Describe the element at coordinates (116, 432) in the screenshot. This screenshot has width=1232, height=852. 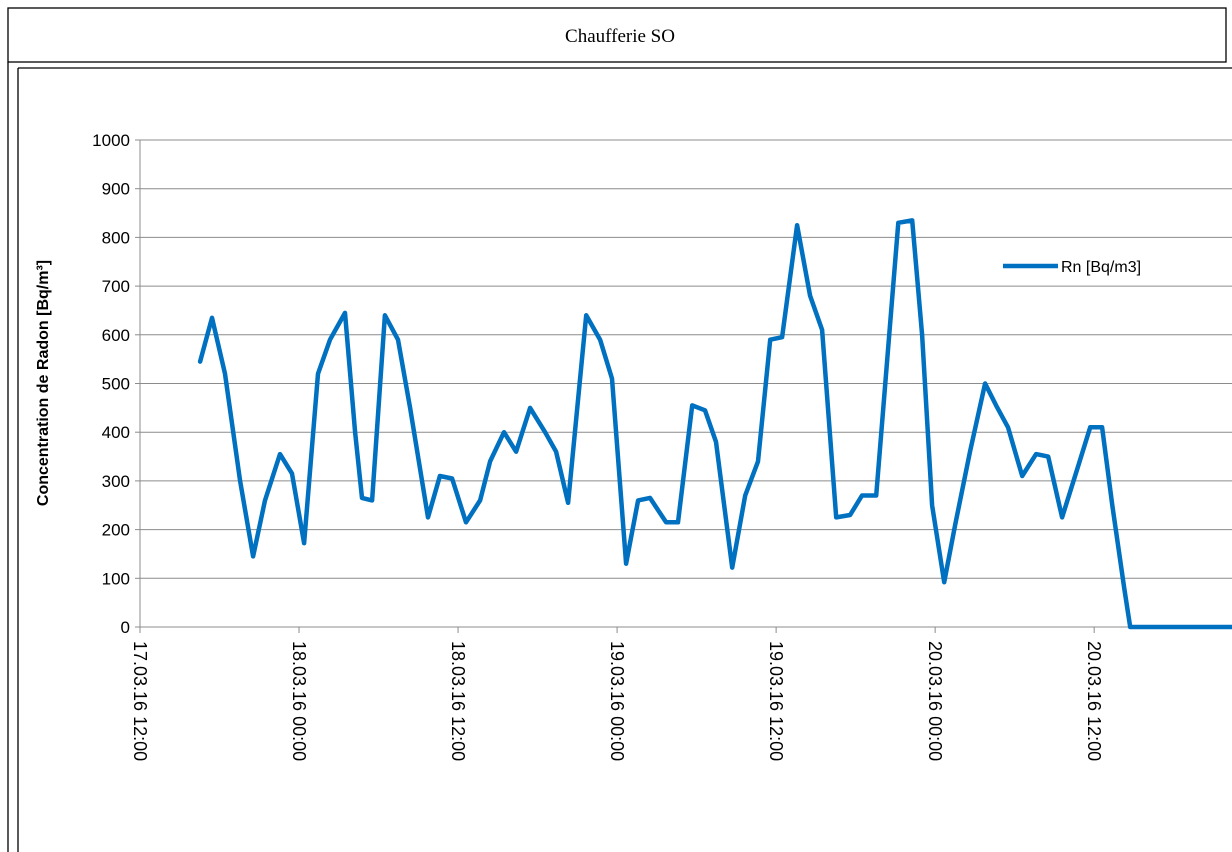
I see `y-tick-label: 400` at that location.